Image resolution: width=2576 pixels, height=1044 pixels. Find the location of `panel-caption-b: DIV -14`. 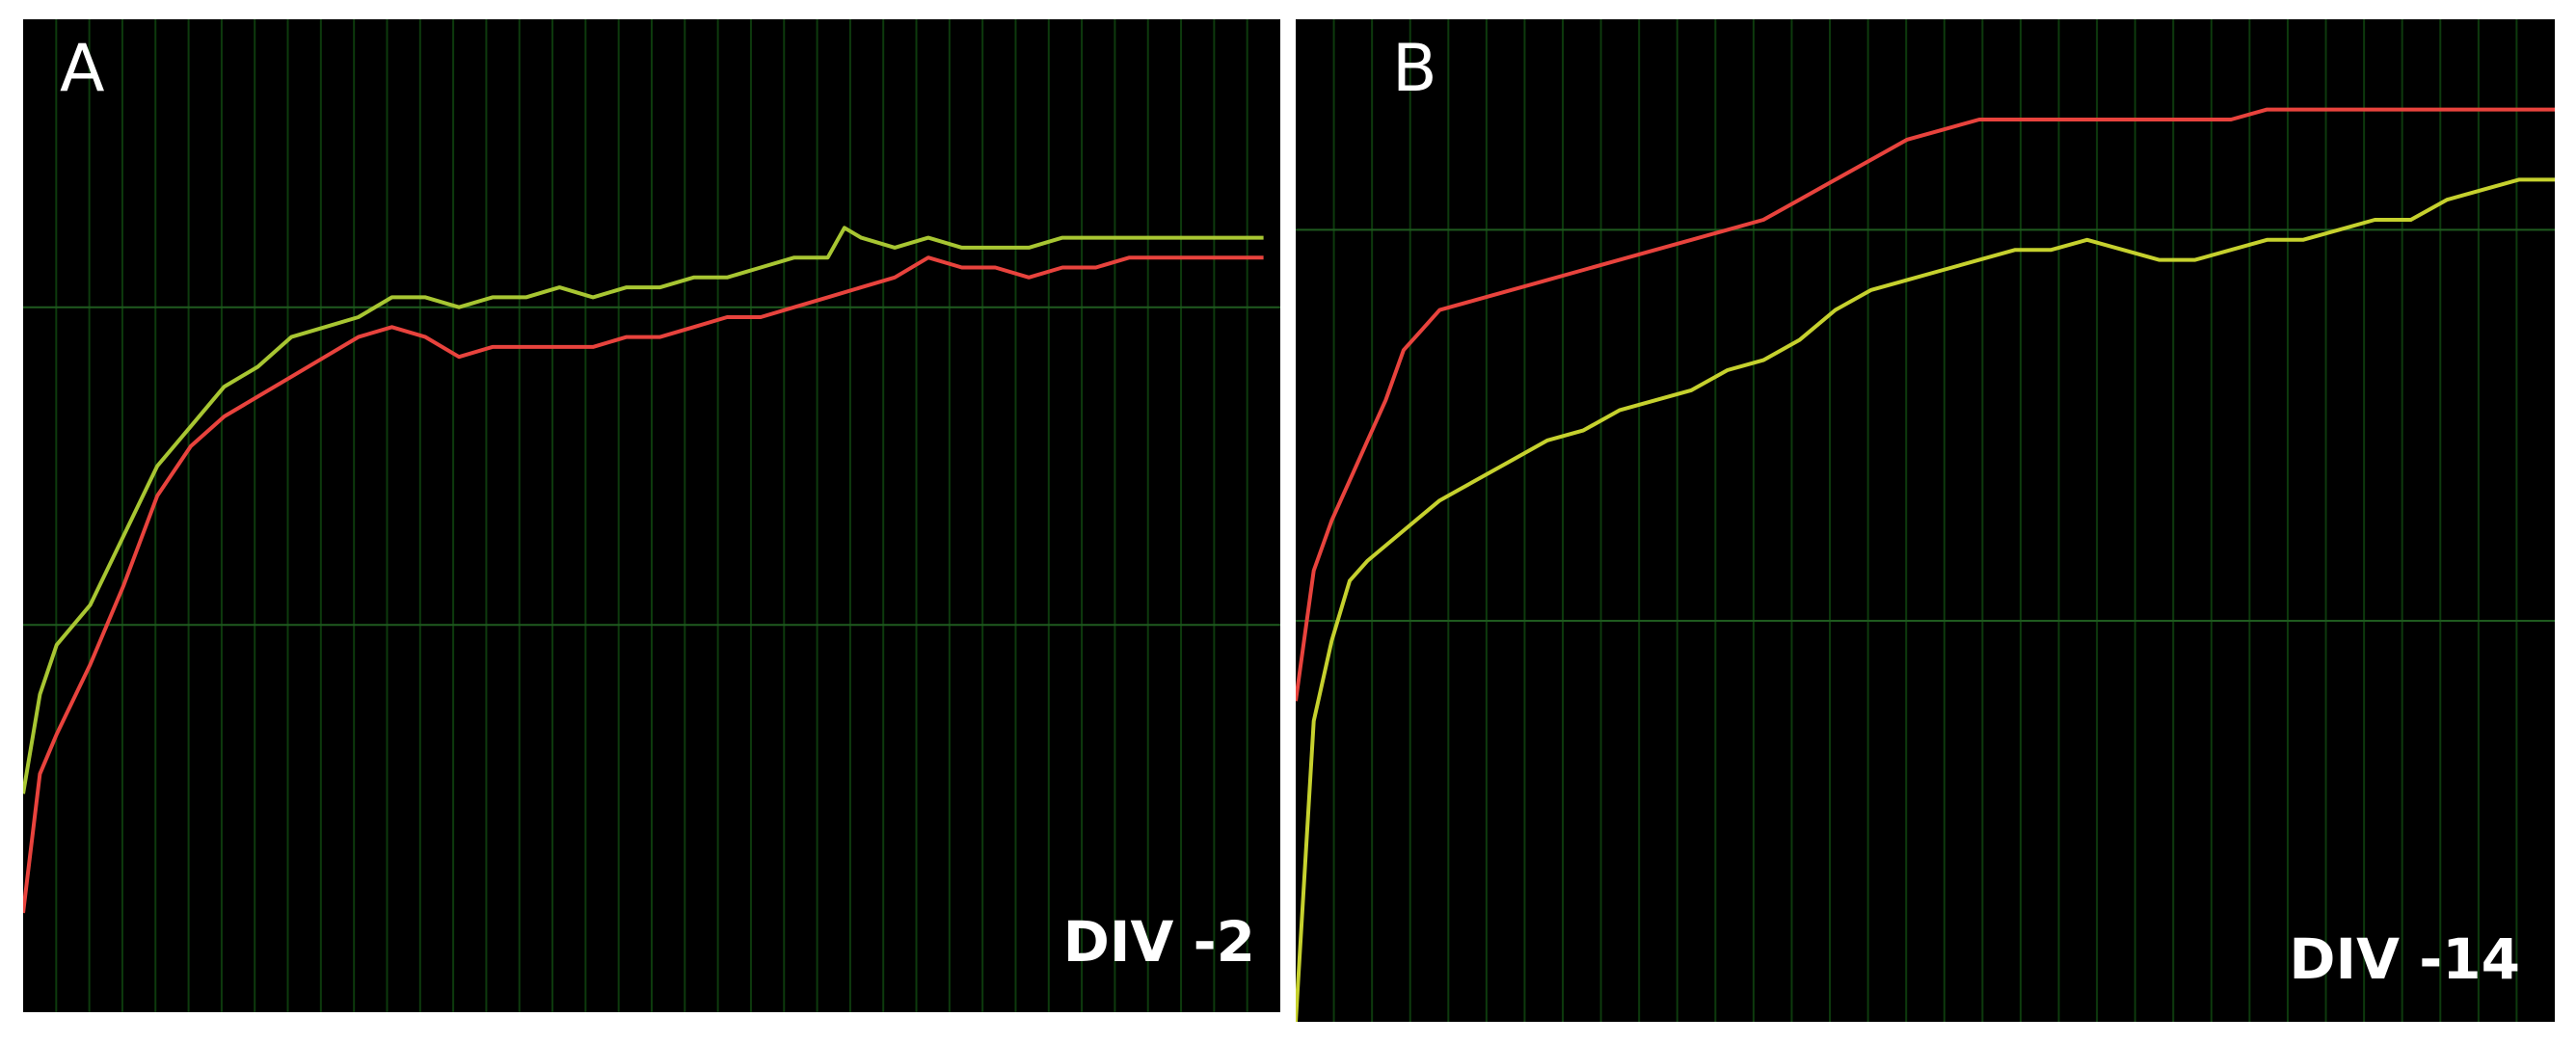

panel-caption-b: DIV -14 is located at coordinates (2404, 959).